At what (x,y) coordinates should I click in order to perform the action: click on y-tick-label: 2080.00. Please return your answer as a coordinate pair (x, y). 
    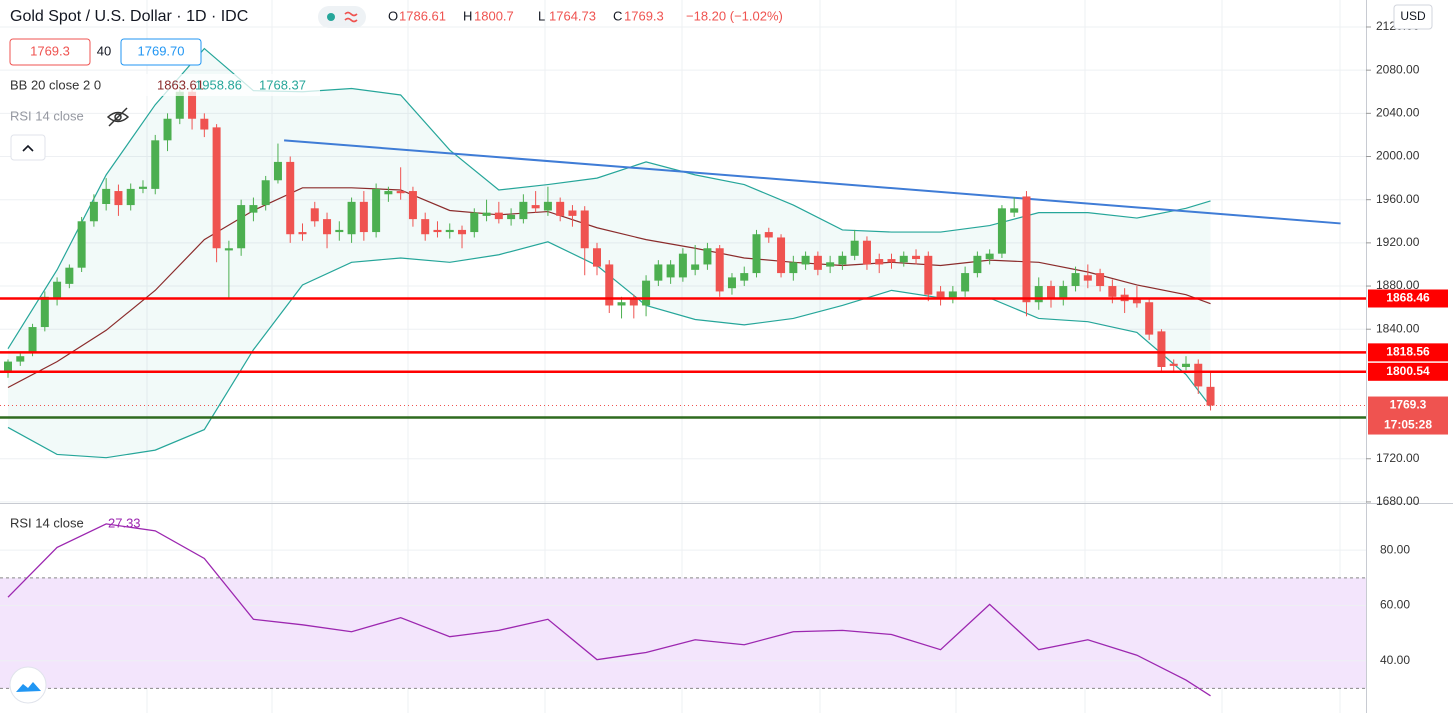
    Looking at the image, I should click on (1398, 69).